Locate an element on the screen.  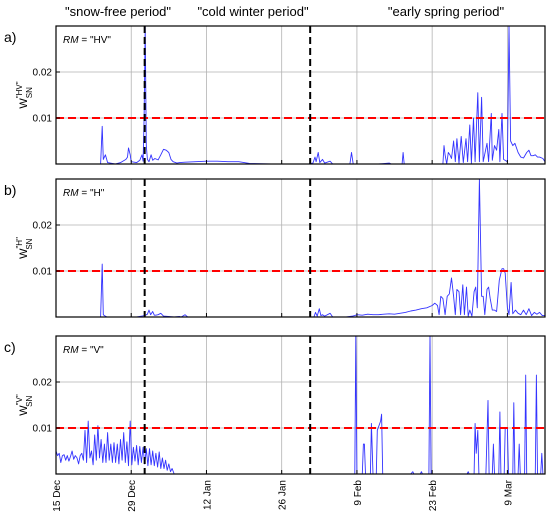
x-axis: 15 Dec 29 Dec 12 Jan 26 Jan 9 Feb 23 Feb 9 Mar is located at coordinates (283, 495).